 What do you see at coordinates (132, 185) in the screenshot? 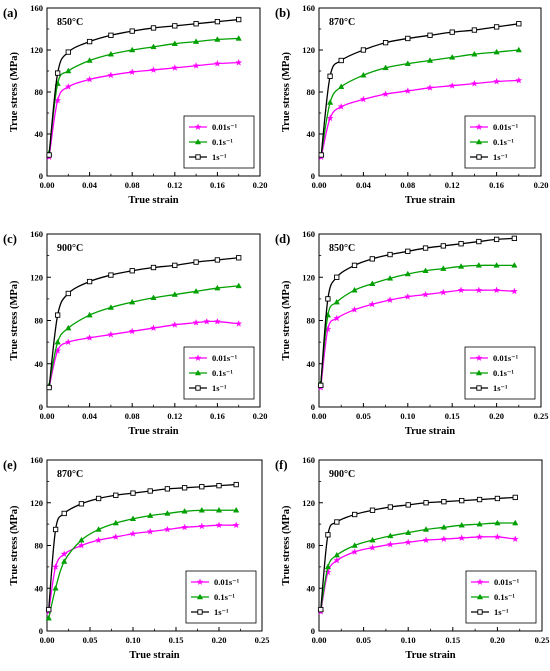
I see `x-tick-label: 0.08` at bounding box center [132, 185].